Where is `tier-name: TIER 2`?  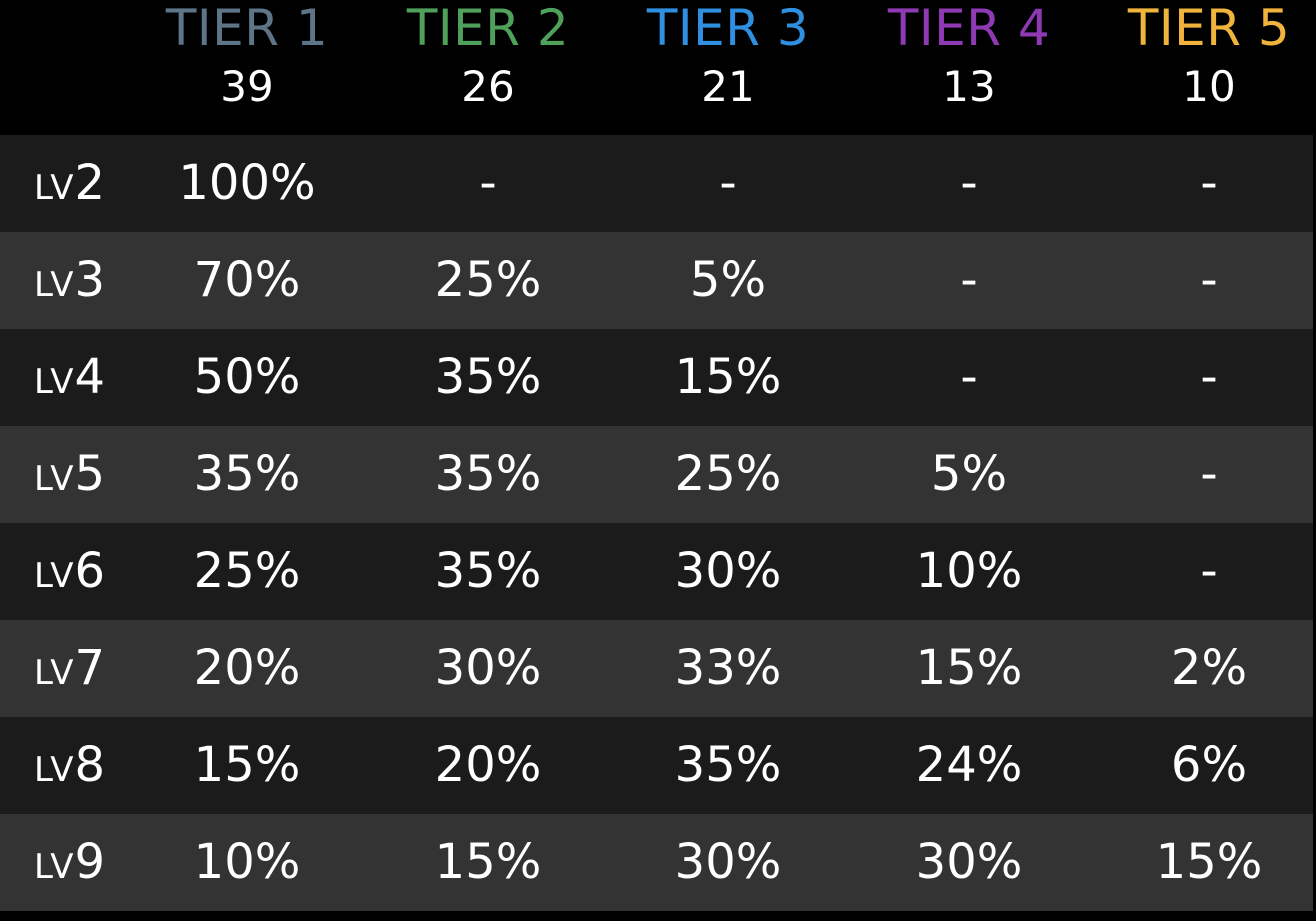 tier-name: TIER 2 is located at coordinates (488, 28).